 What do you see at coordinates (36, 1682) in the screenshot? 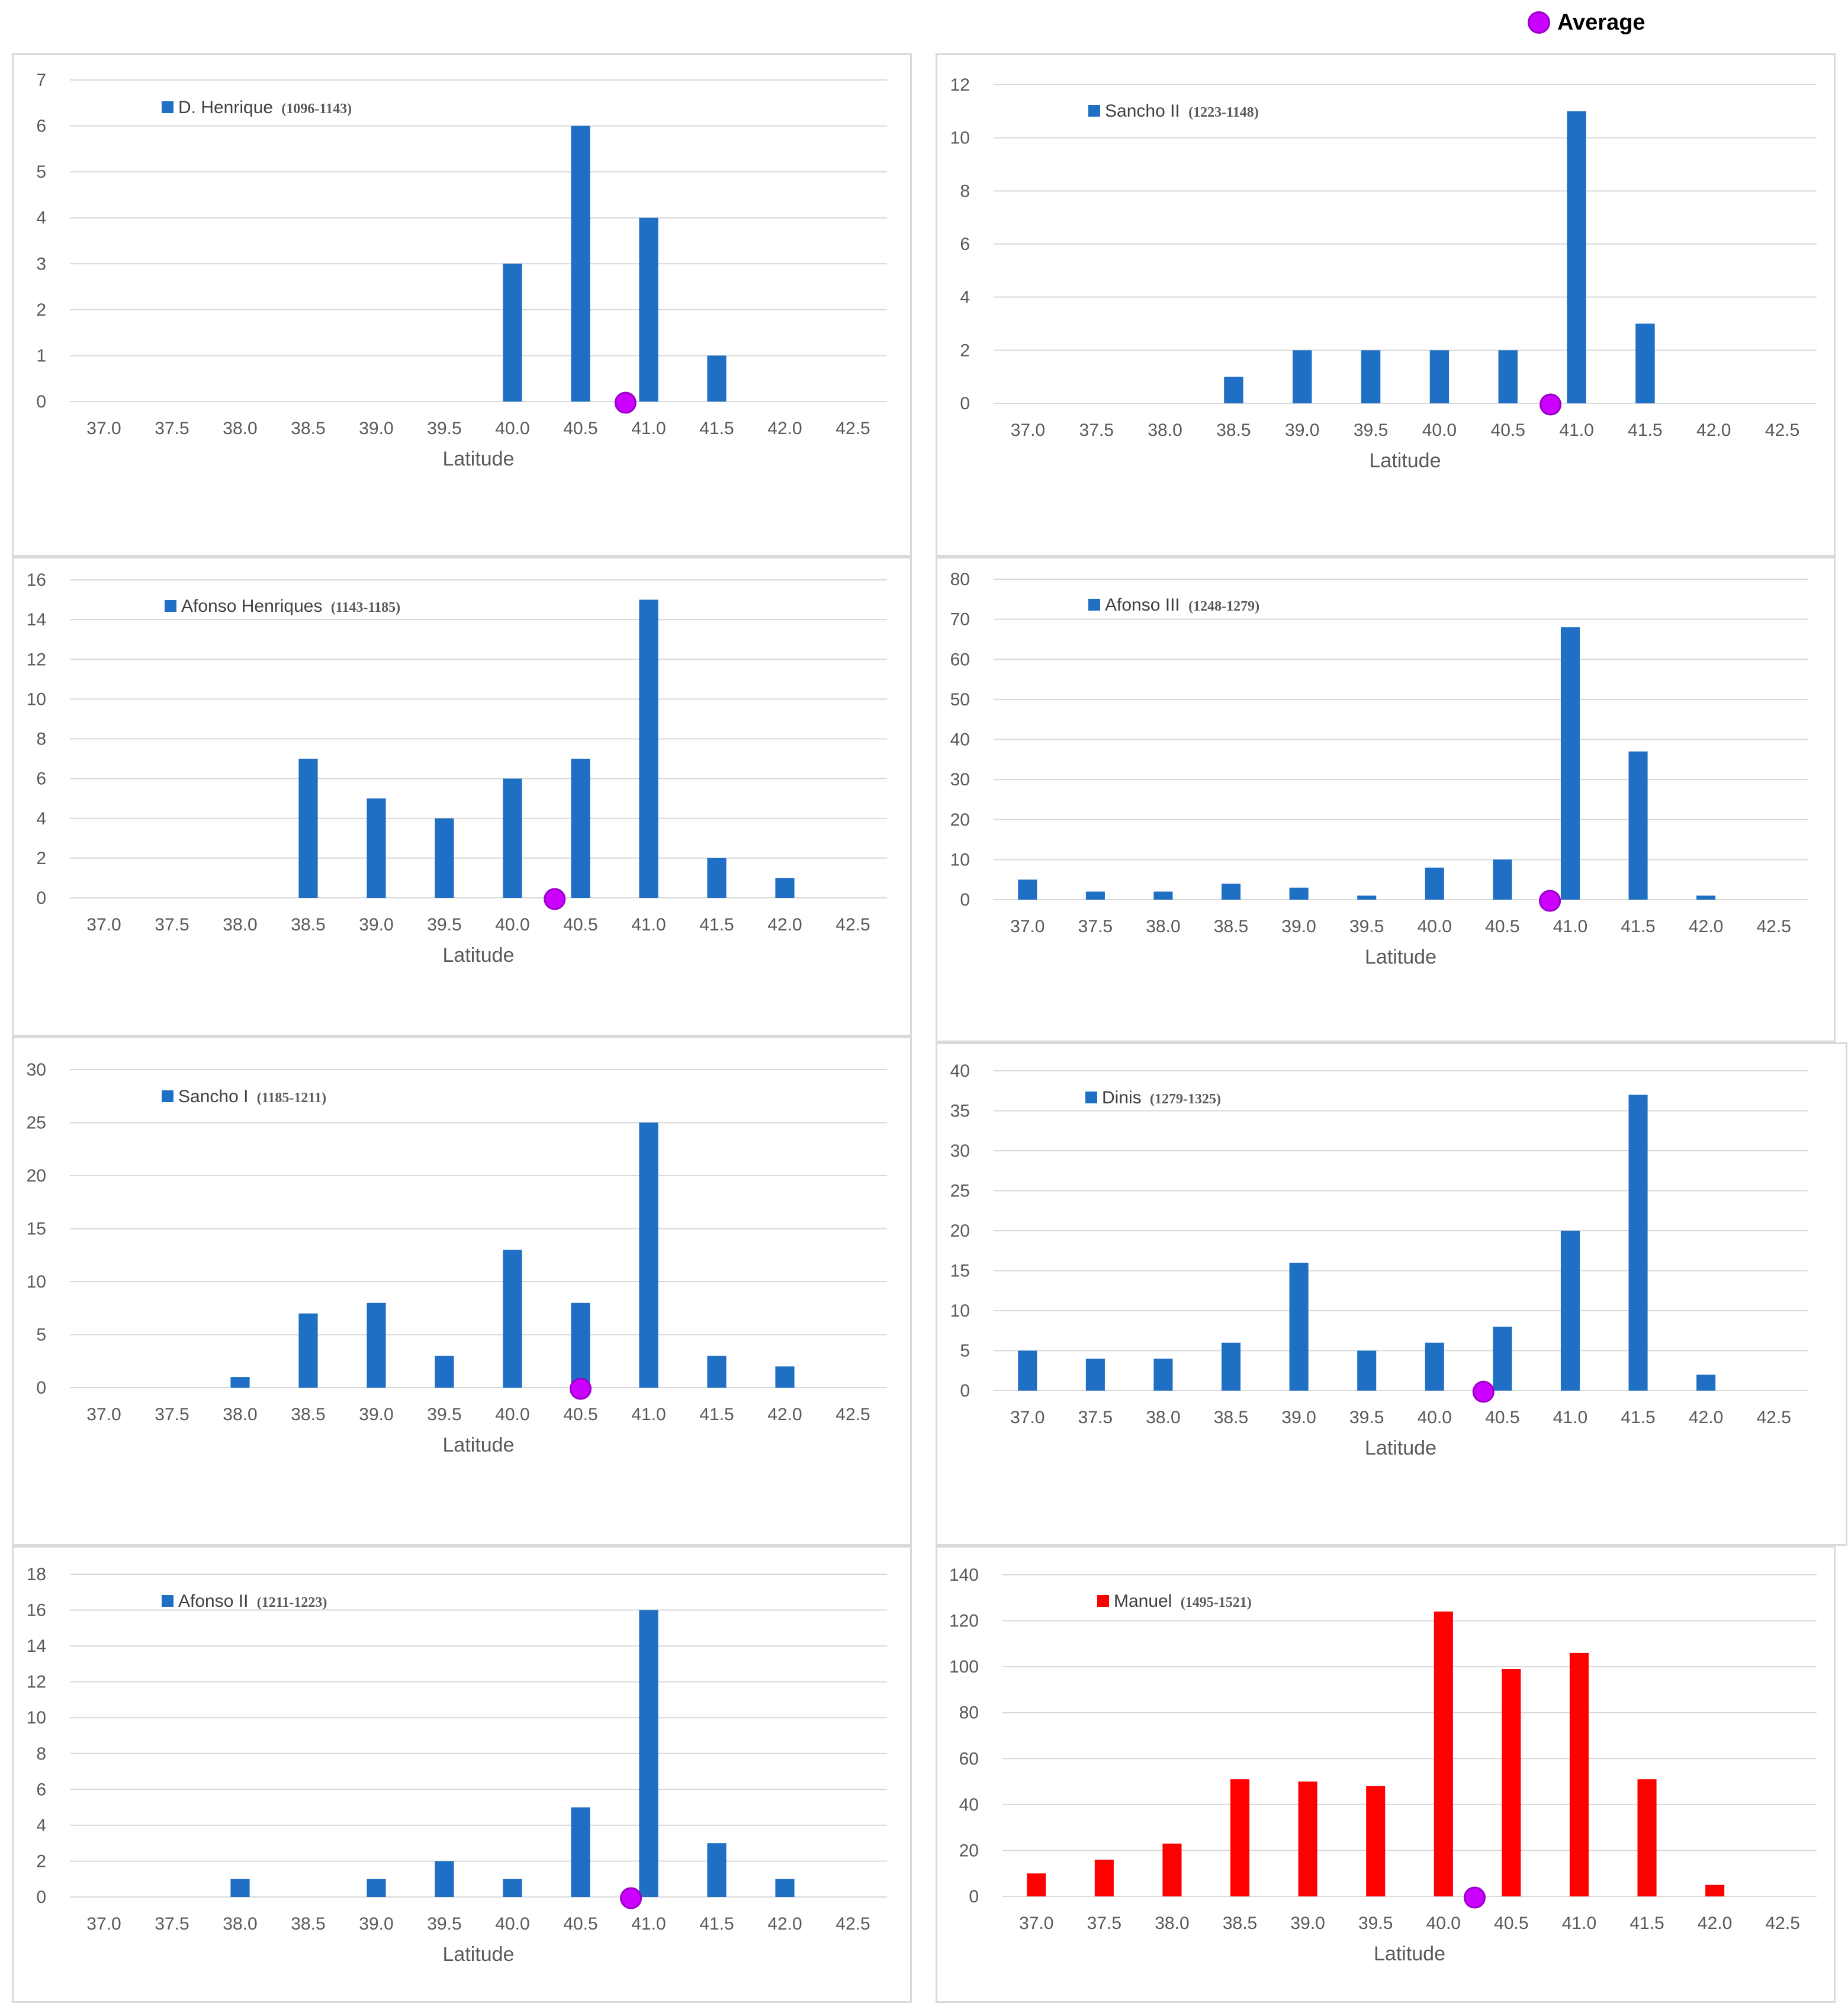
I see `y-tick-label: 12` at bounding box center [36, 1682].